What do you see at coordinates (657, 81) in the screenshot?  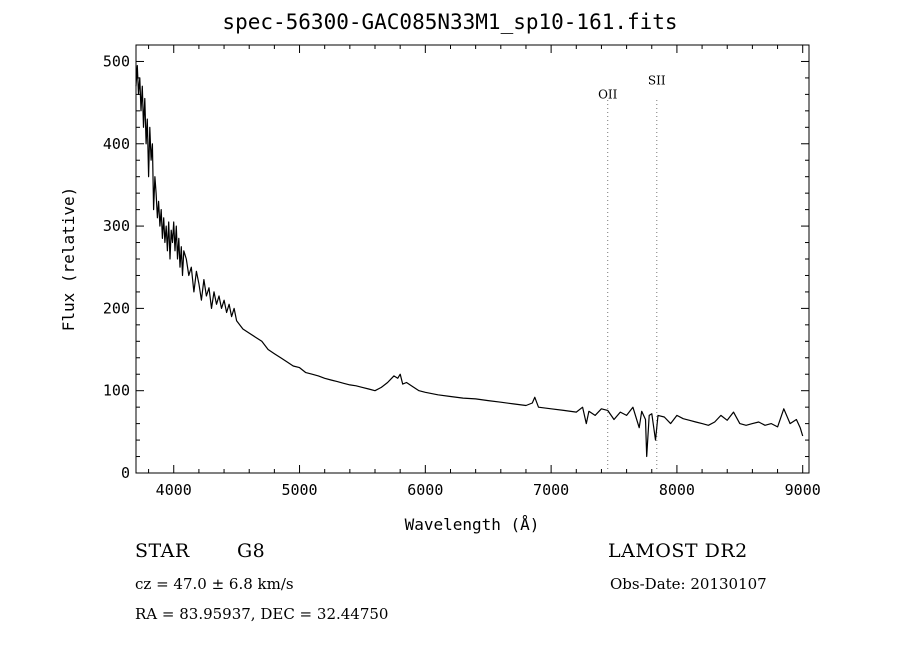 I see `annotation-label: SII` at bounding box center [657, 81].